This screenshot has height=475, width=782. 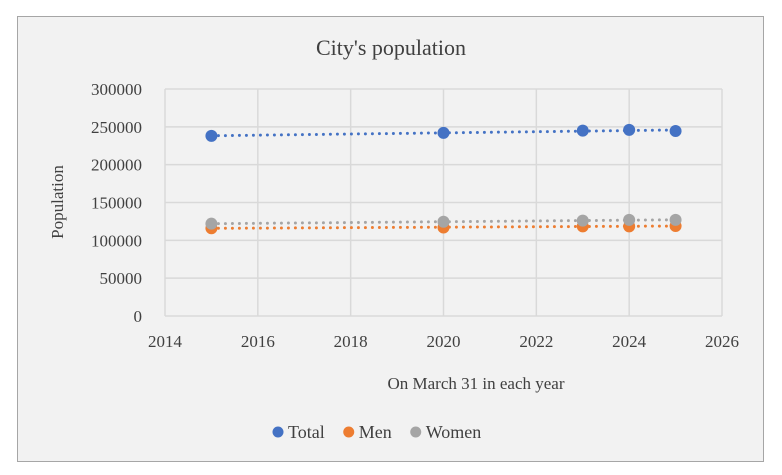 What do you see at coordinates (116, 203) in the screenshot?
I see `y-tick-label: 150000` at bounding box center [116, 203].